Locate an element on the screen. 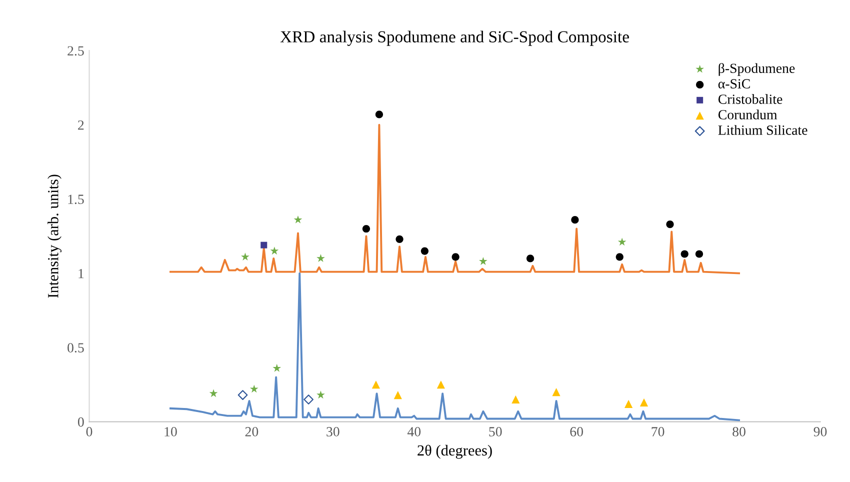 The image size is (850, 482). x-tick-label: 0 is located at coordinates (89, 431).